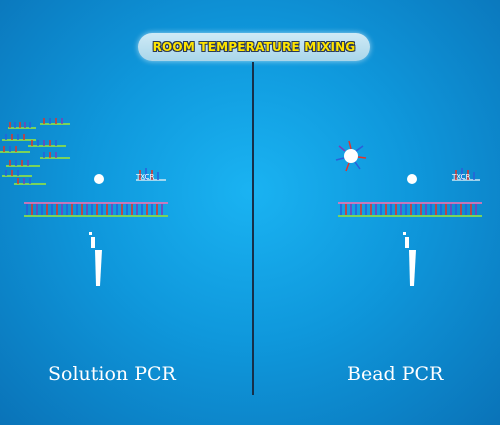 This screenshot has height=425, width=500. I want to click on polymerase-blob-right, so click(412, 179).